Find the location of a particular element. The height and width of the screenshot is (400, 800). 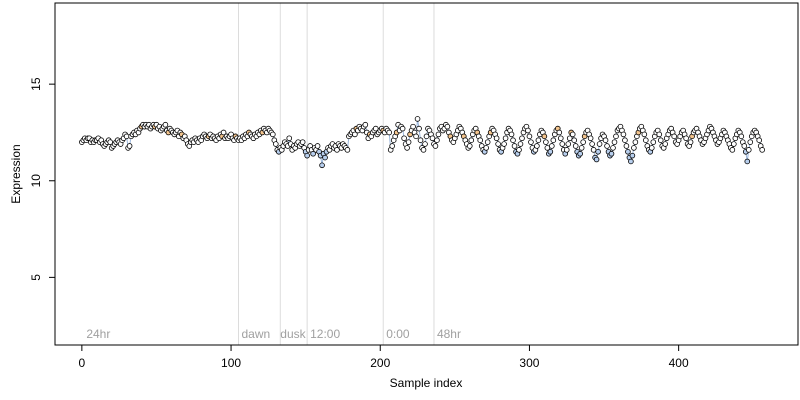

annotation-label: dusk is located at coordinates (293, 334).